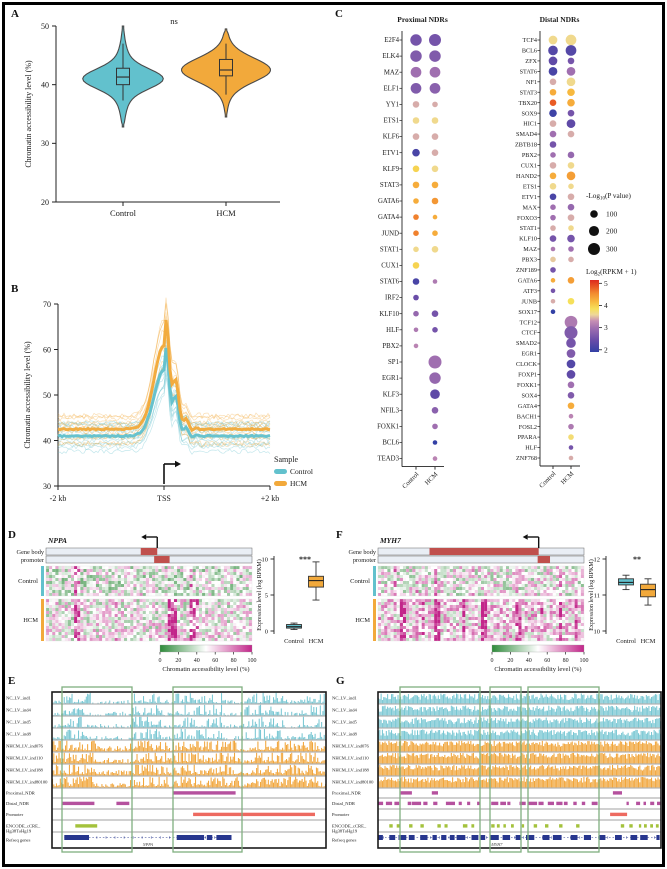 Image resolution: width=667 pixels, height=869 pixels. I want to click on dot-GATA6-control, so click(553, 280).